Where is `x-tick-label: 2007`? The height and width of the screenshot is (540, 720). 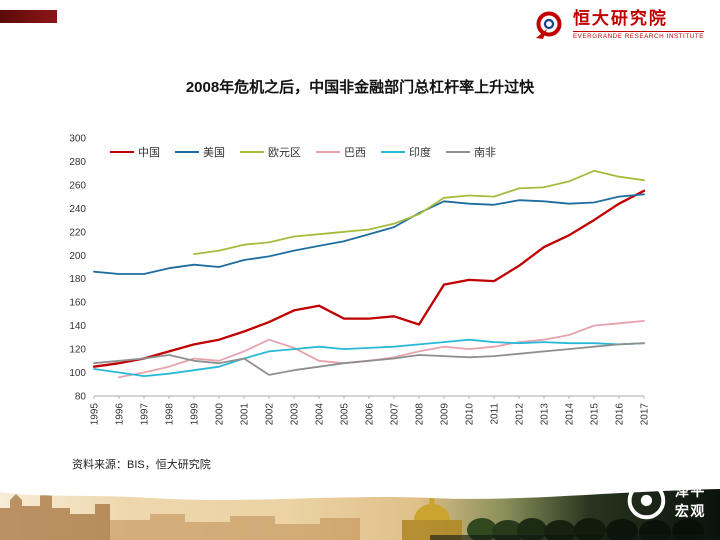
x-tick-label: 2007 is located at coordinates (395, 414).